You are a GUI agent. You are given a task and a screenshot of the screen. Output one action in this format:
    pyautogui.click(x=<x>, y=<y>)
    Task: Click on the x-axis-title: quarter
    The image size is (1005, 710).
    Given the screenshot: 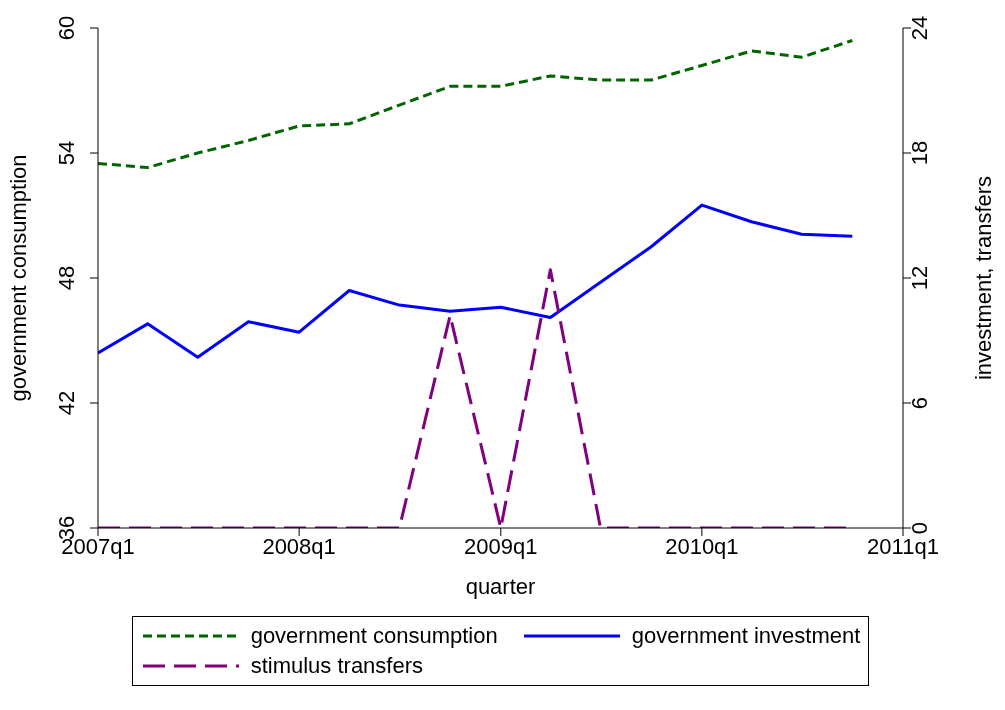 What is the action you would take?
    pyautogui.click(x=500, y=586)
    